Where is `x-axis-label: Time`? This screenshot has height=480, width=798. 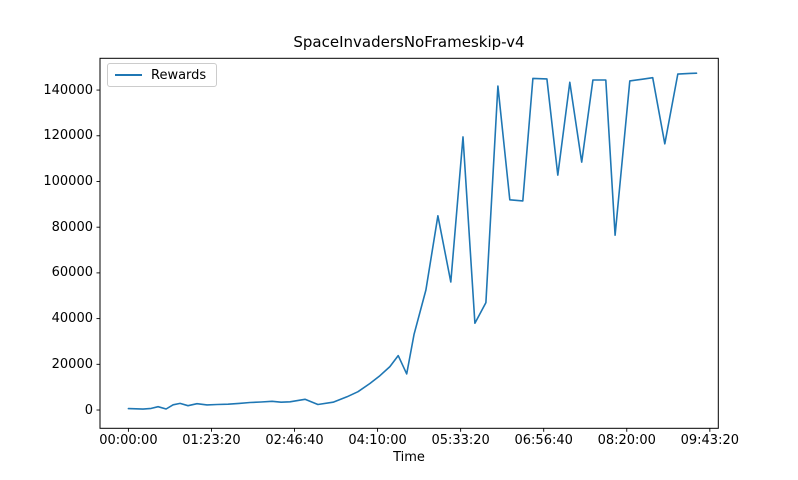 x-axis-label: Time is located at coordinates (409, 457).